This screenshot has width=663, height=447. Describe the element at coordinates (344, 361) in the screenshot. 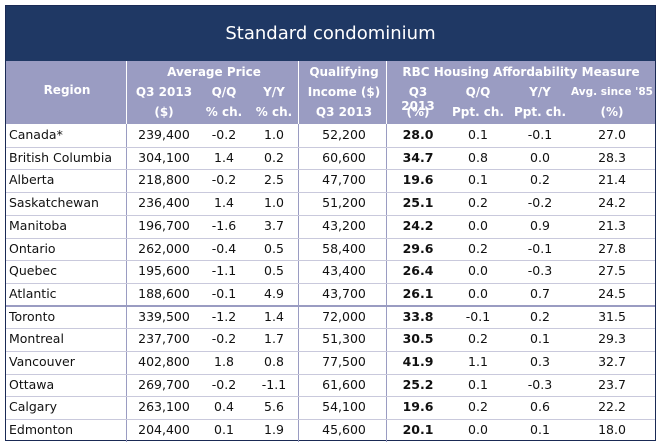

I see `cell-income: 77,500` at that location.